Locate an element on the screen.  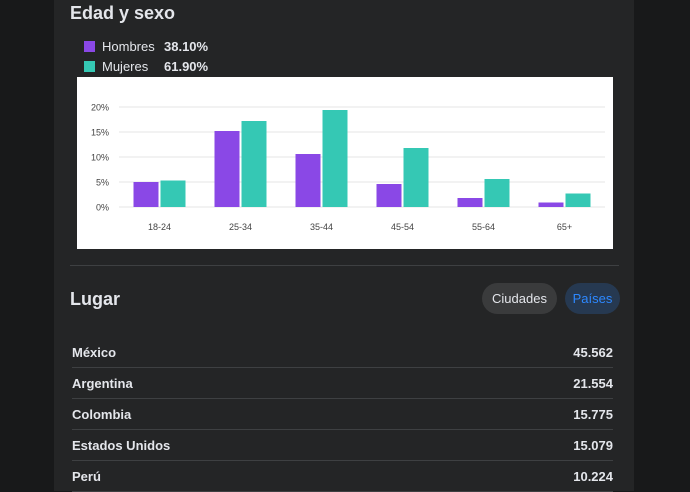
cities-filter-button: Ciudades is located at coordinates (519, 298).